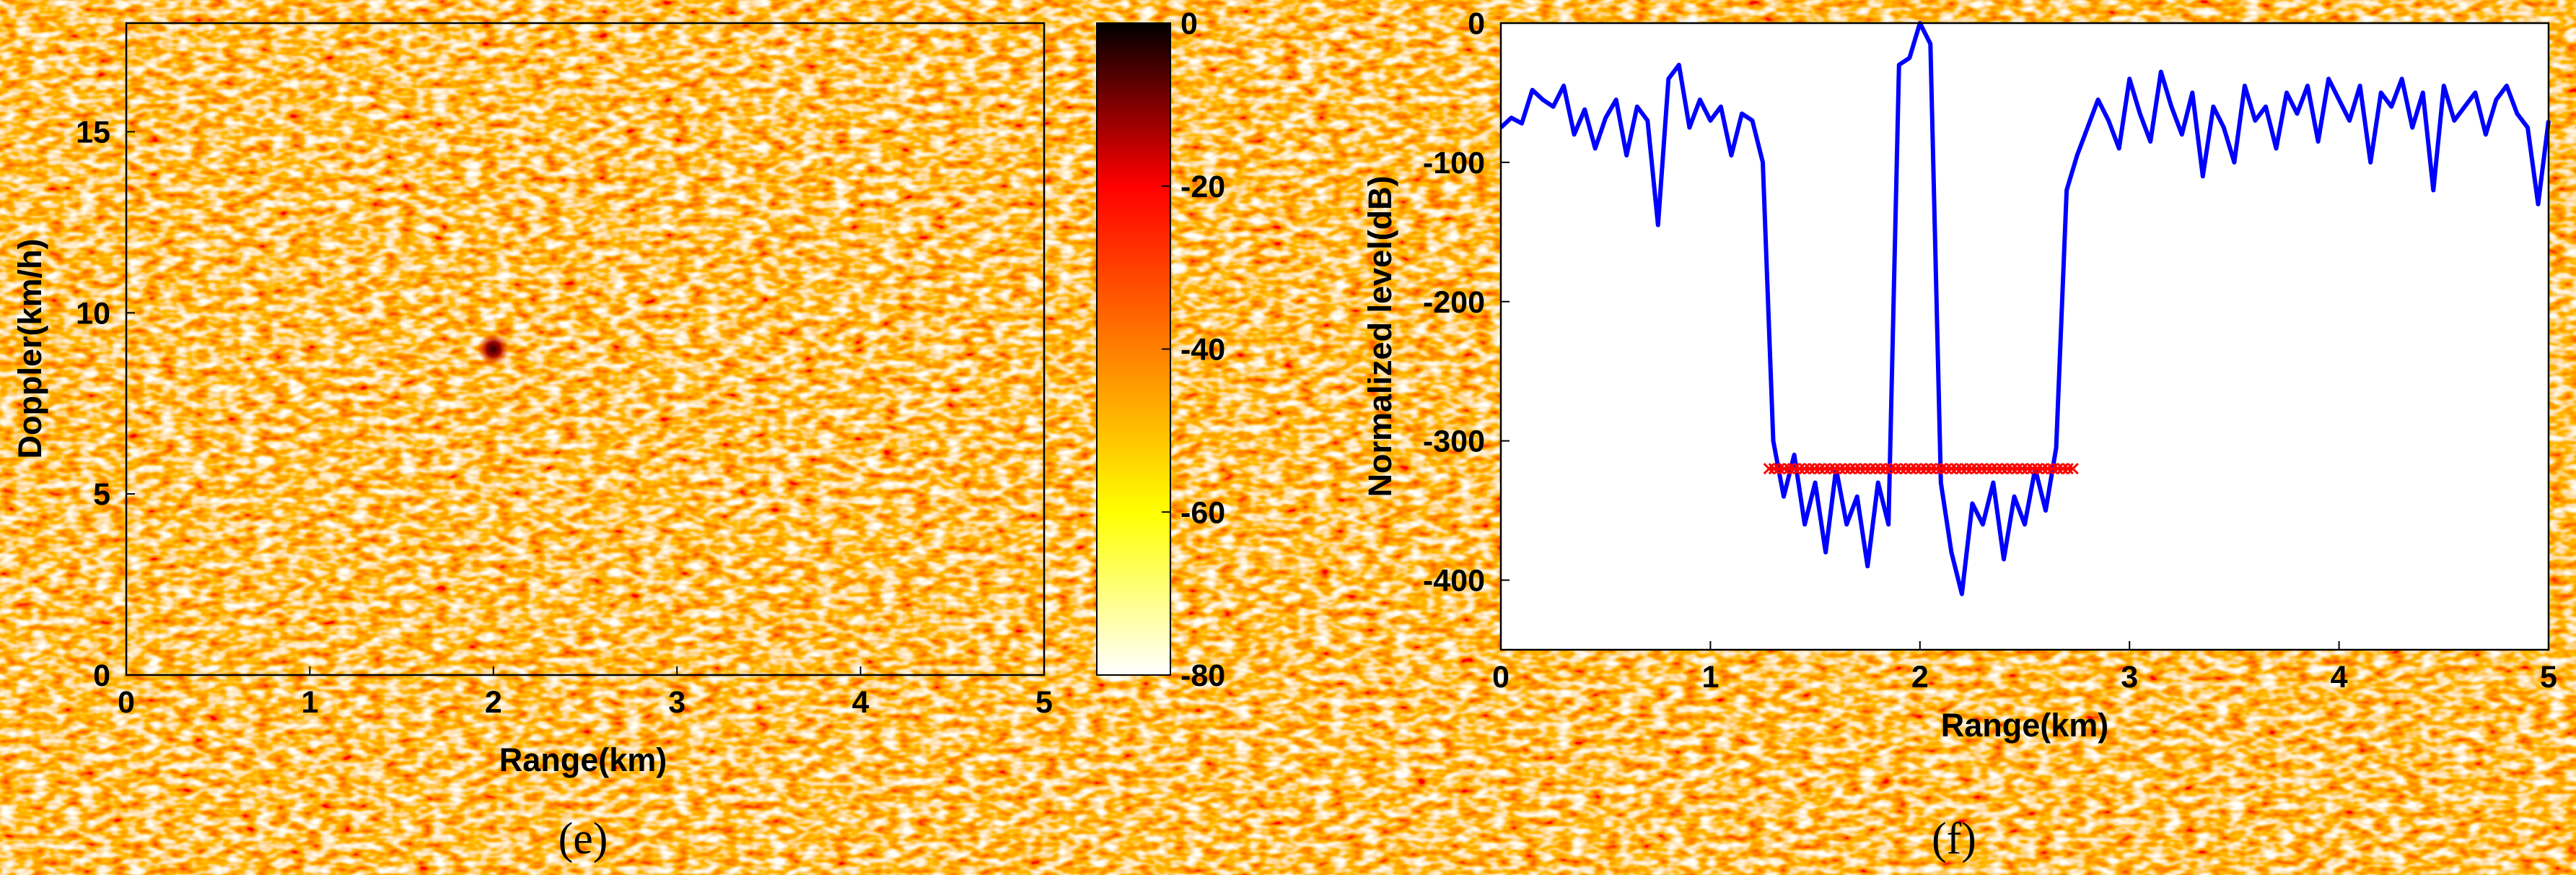  I want to click on line-y-tick-label: 0, so click(1476, 24).